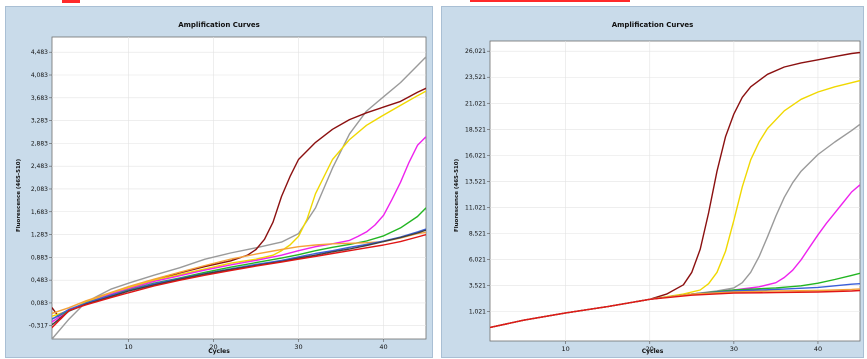 Image resolution: width=867 pixels, height=359 pixels. What do you see at coordinates (39, 326) in the screenshot?
I see `y-tick-label: -0,317` at bounding box center [39, 326].